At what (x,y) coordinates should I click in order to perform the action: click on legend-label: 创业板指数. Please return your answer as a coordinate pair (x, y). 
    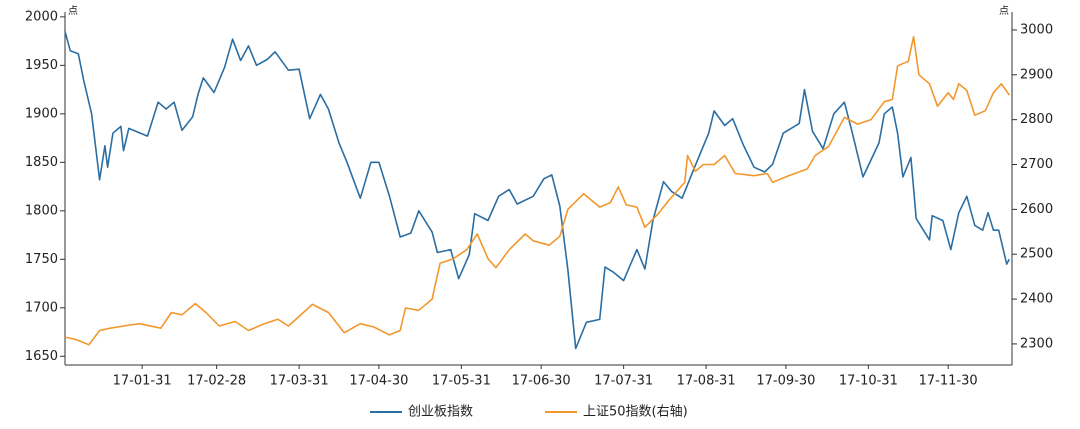
    Looking at the image, I should click on (440, 412).